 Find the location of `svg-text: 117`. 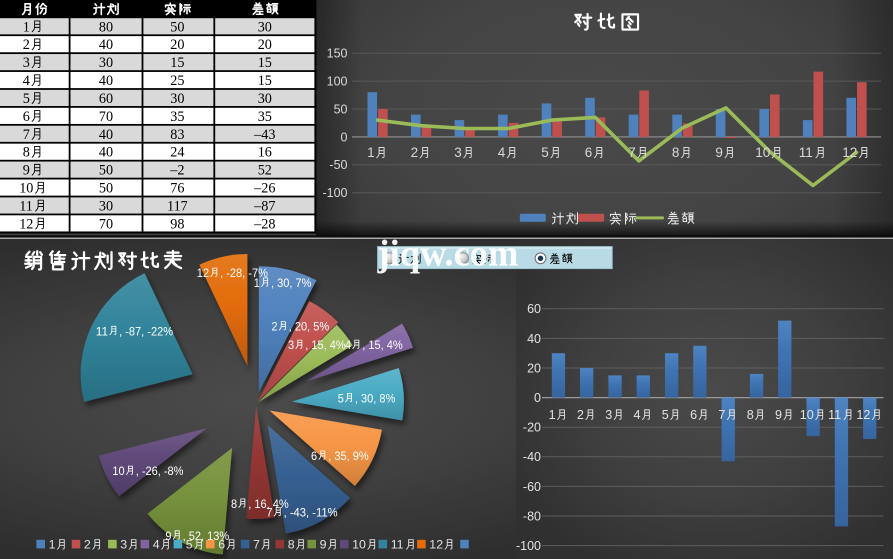

svg-text: 117 is located at coordinates (177, 207).